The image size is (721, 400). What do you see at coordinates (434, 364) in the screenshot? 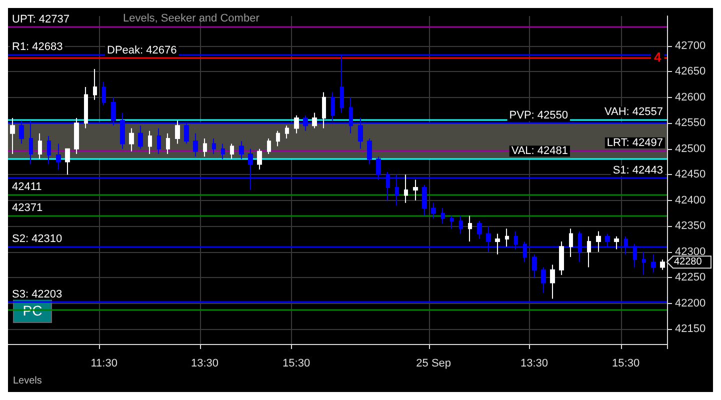
I see `x-tick-label: 25 Sep` at bounding box center [434, 364].